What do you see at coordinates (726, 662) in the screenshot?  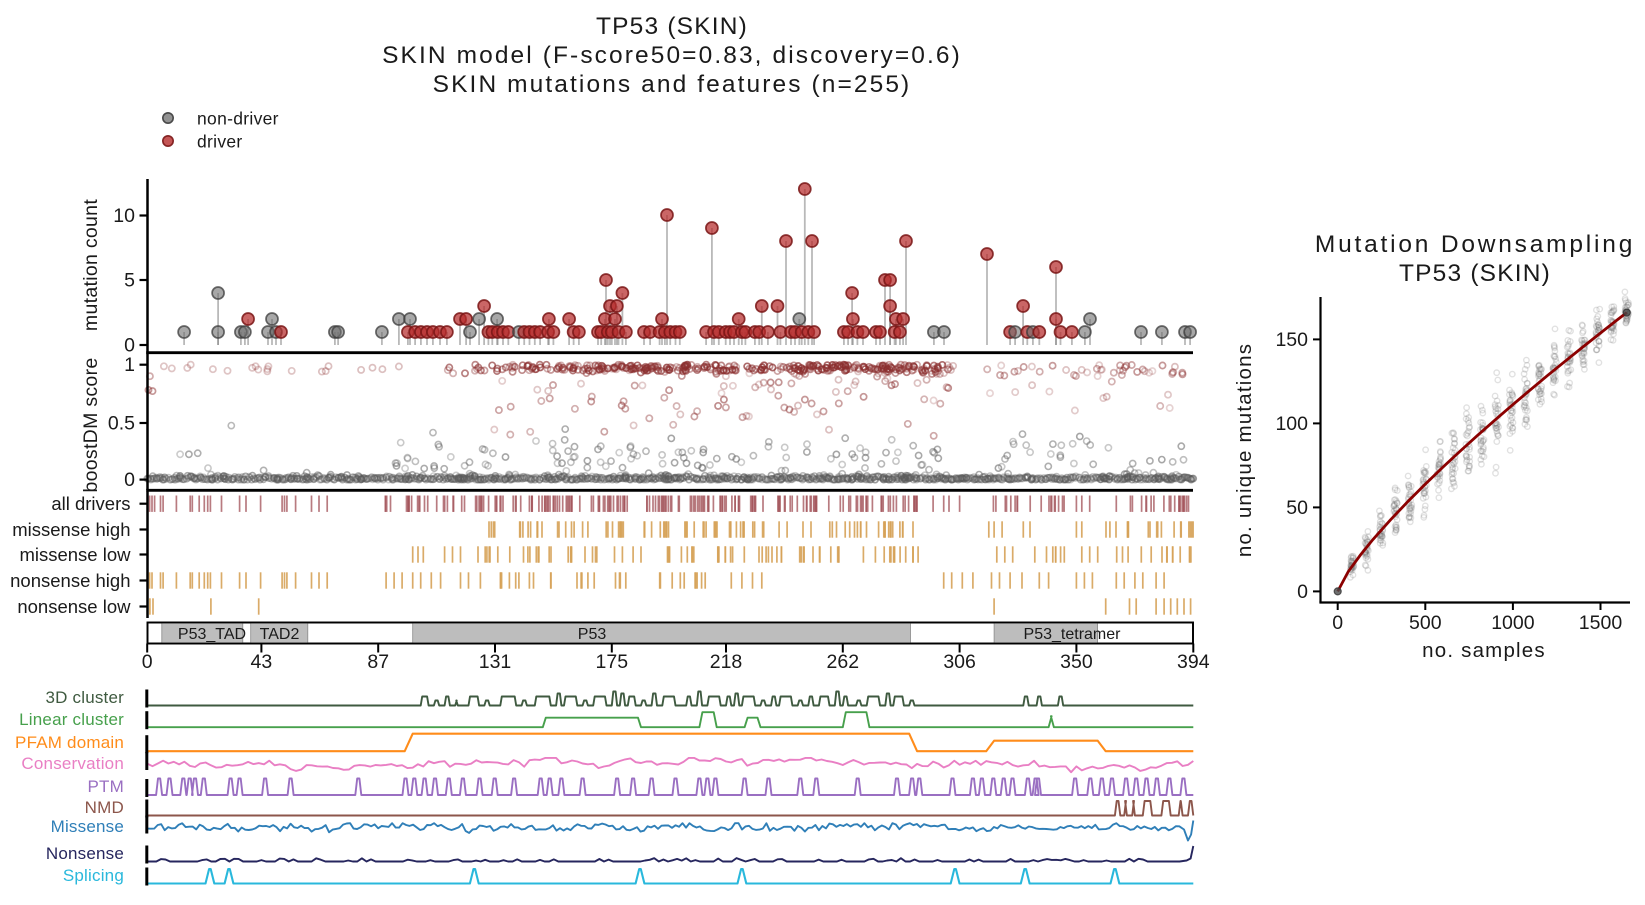 I see `svg-text: 218` at bounding box center [726, 662].